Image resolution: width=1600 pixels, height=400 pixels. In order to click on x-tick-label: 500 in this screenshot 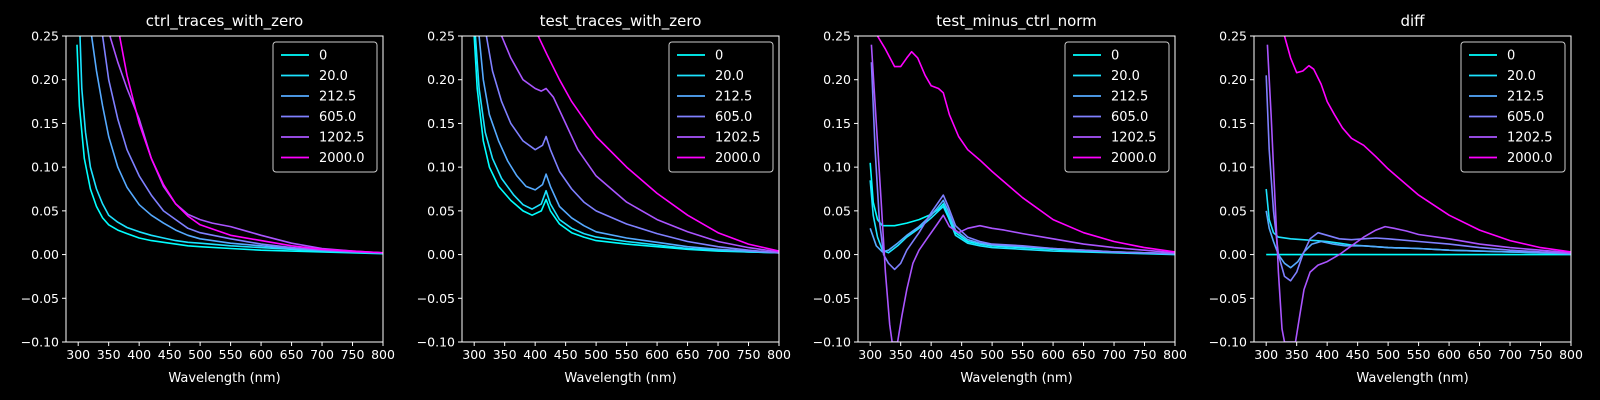, I will do `click(1388, 354)`.